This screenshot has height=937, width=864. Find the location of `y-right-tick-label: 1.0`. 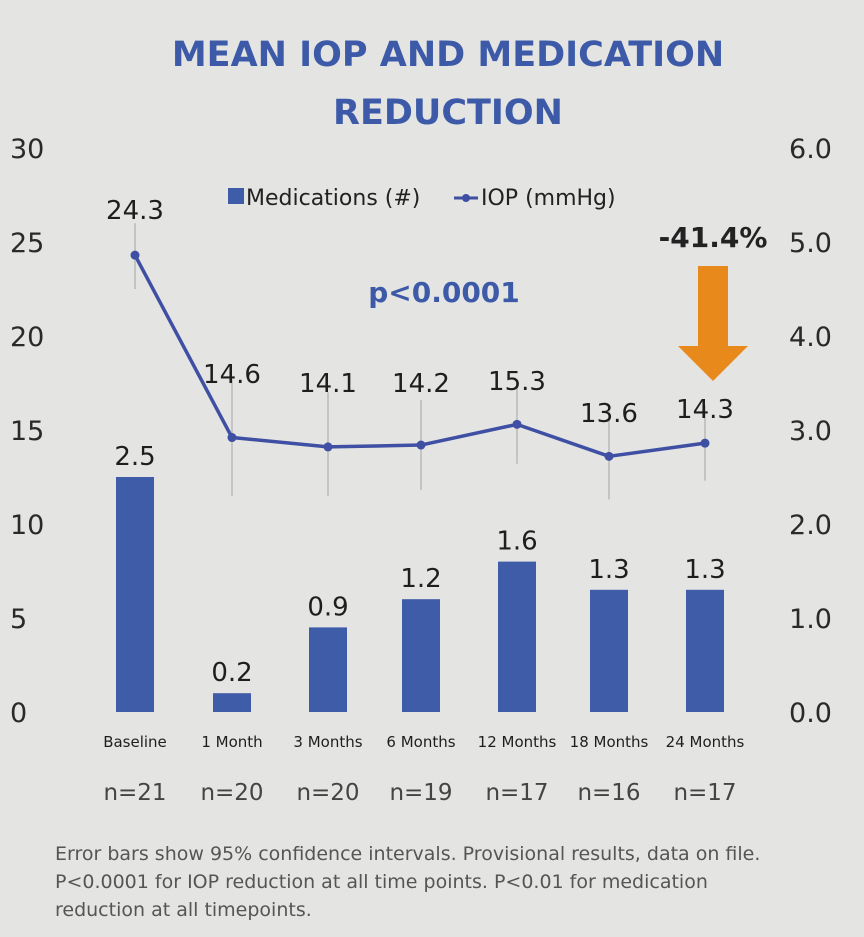

y-right-tick-label: 1.0 is located at coordinates (810, 619).